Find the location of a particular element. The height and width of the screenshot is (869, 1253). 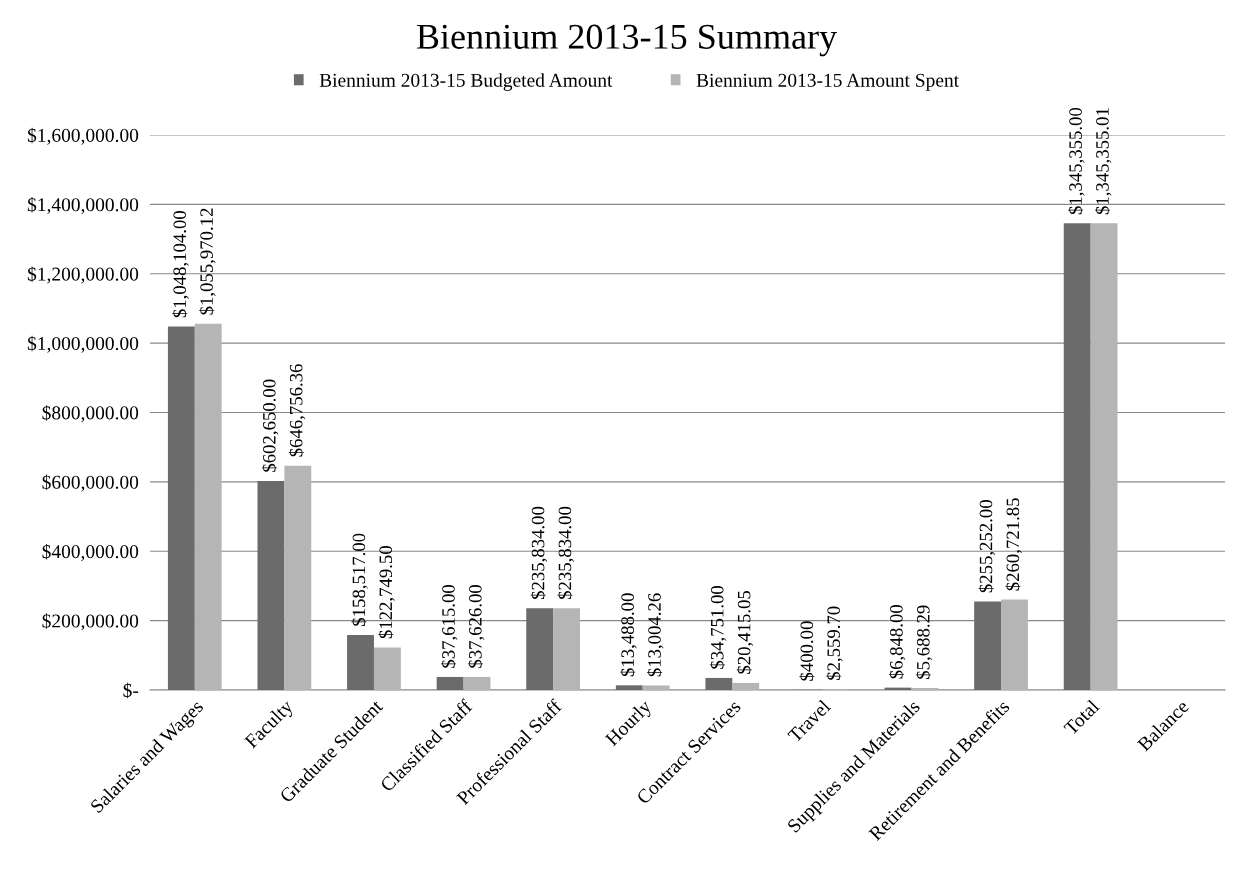

y-tick-label: $400,000.00 is located at coordinates (90, 552).